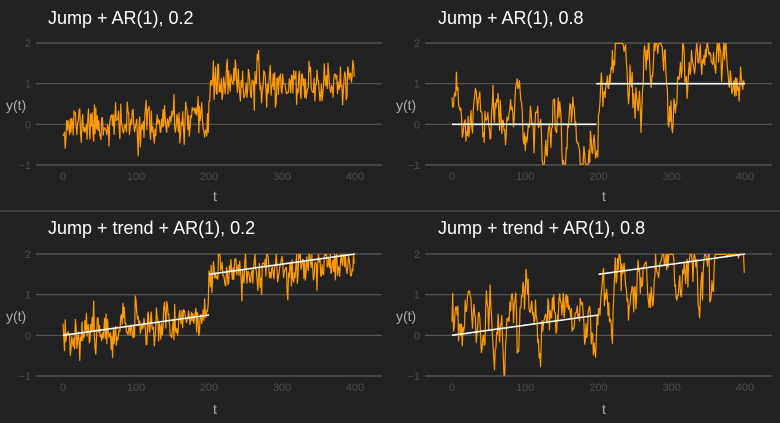 Image resolution: width=780 pixels, height=423 pixels. Describe the element at coordinates (511, 18) in the screenshot. I see `panel-title: Jump + AR(1), 0.8` at that location.